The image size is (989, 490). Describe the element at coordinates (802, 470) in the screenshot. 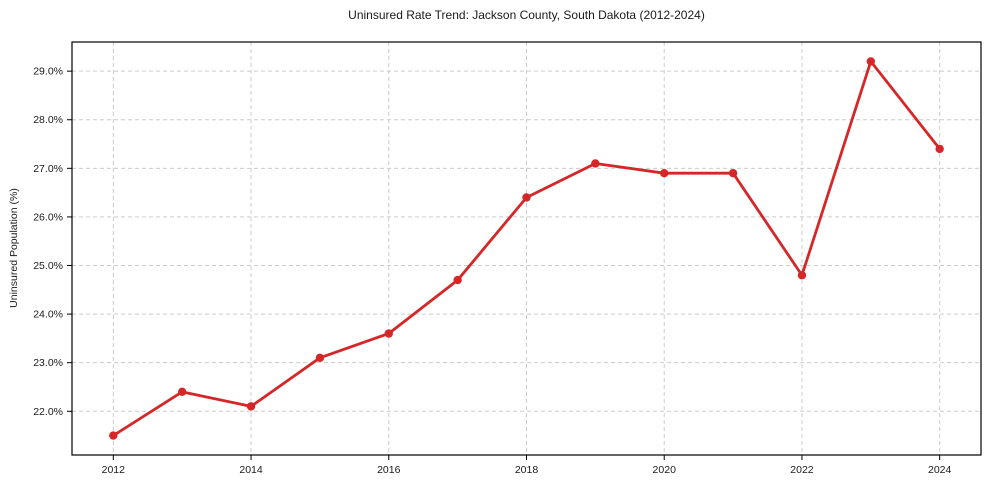

I see `x-tick-label: 2022` at that location.